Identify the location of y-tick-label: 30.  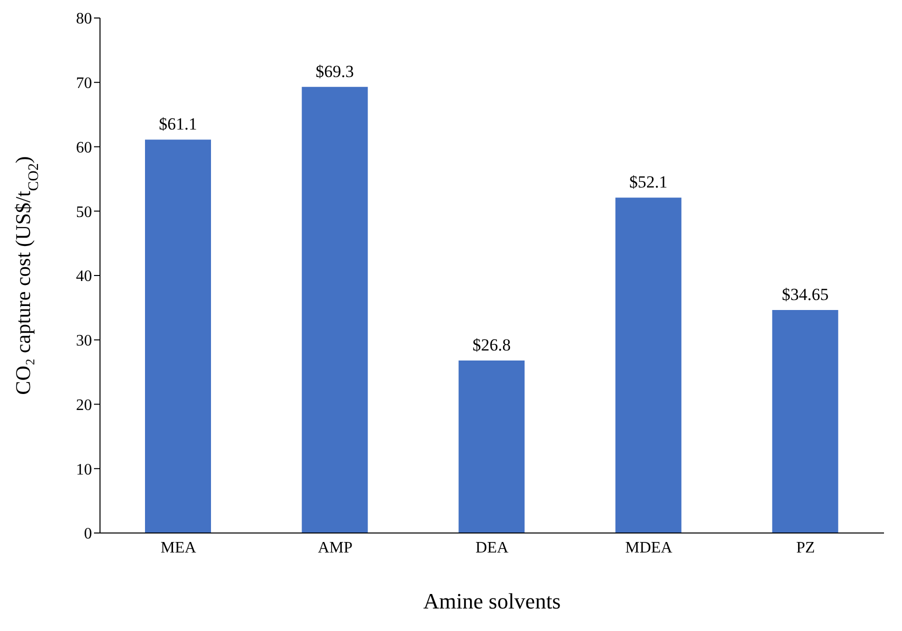
(84, 341).